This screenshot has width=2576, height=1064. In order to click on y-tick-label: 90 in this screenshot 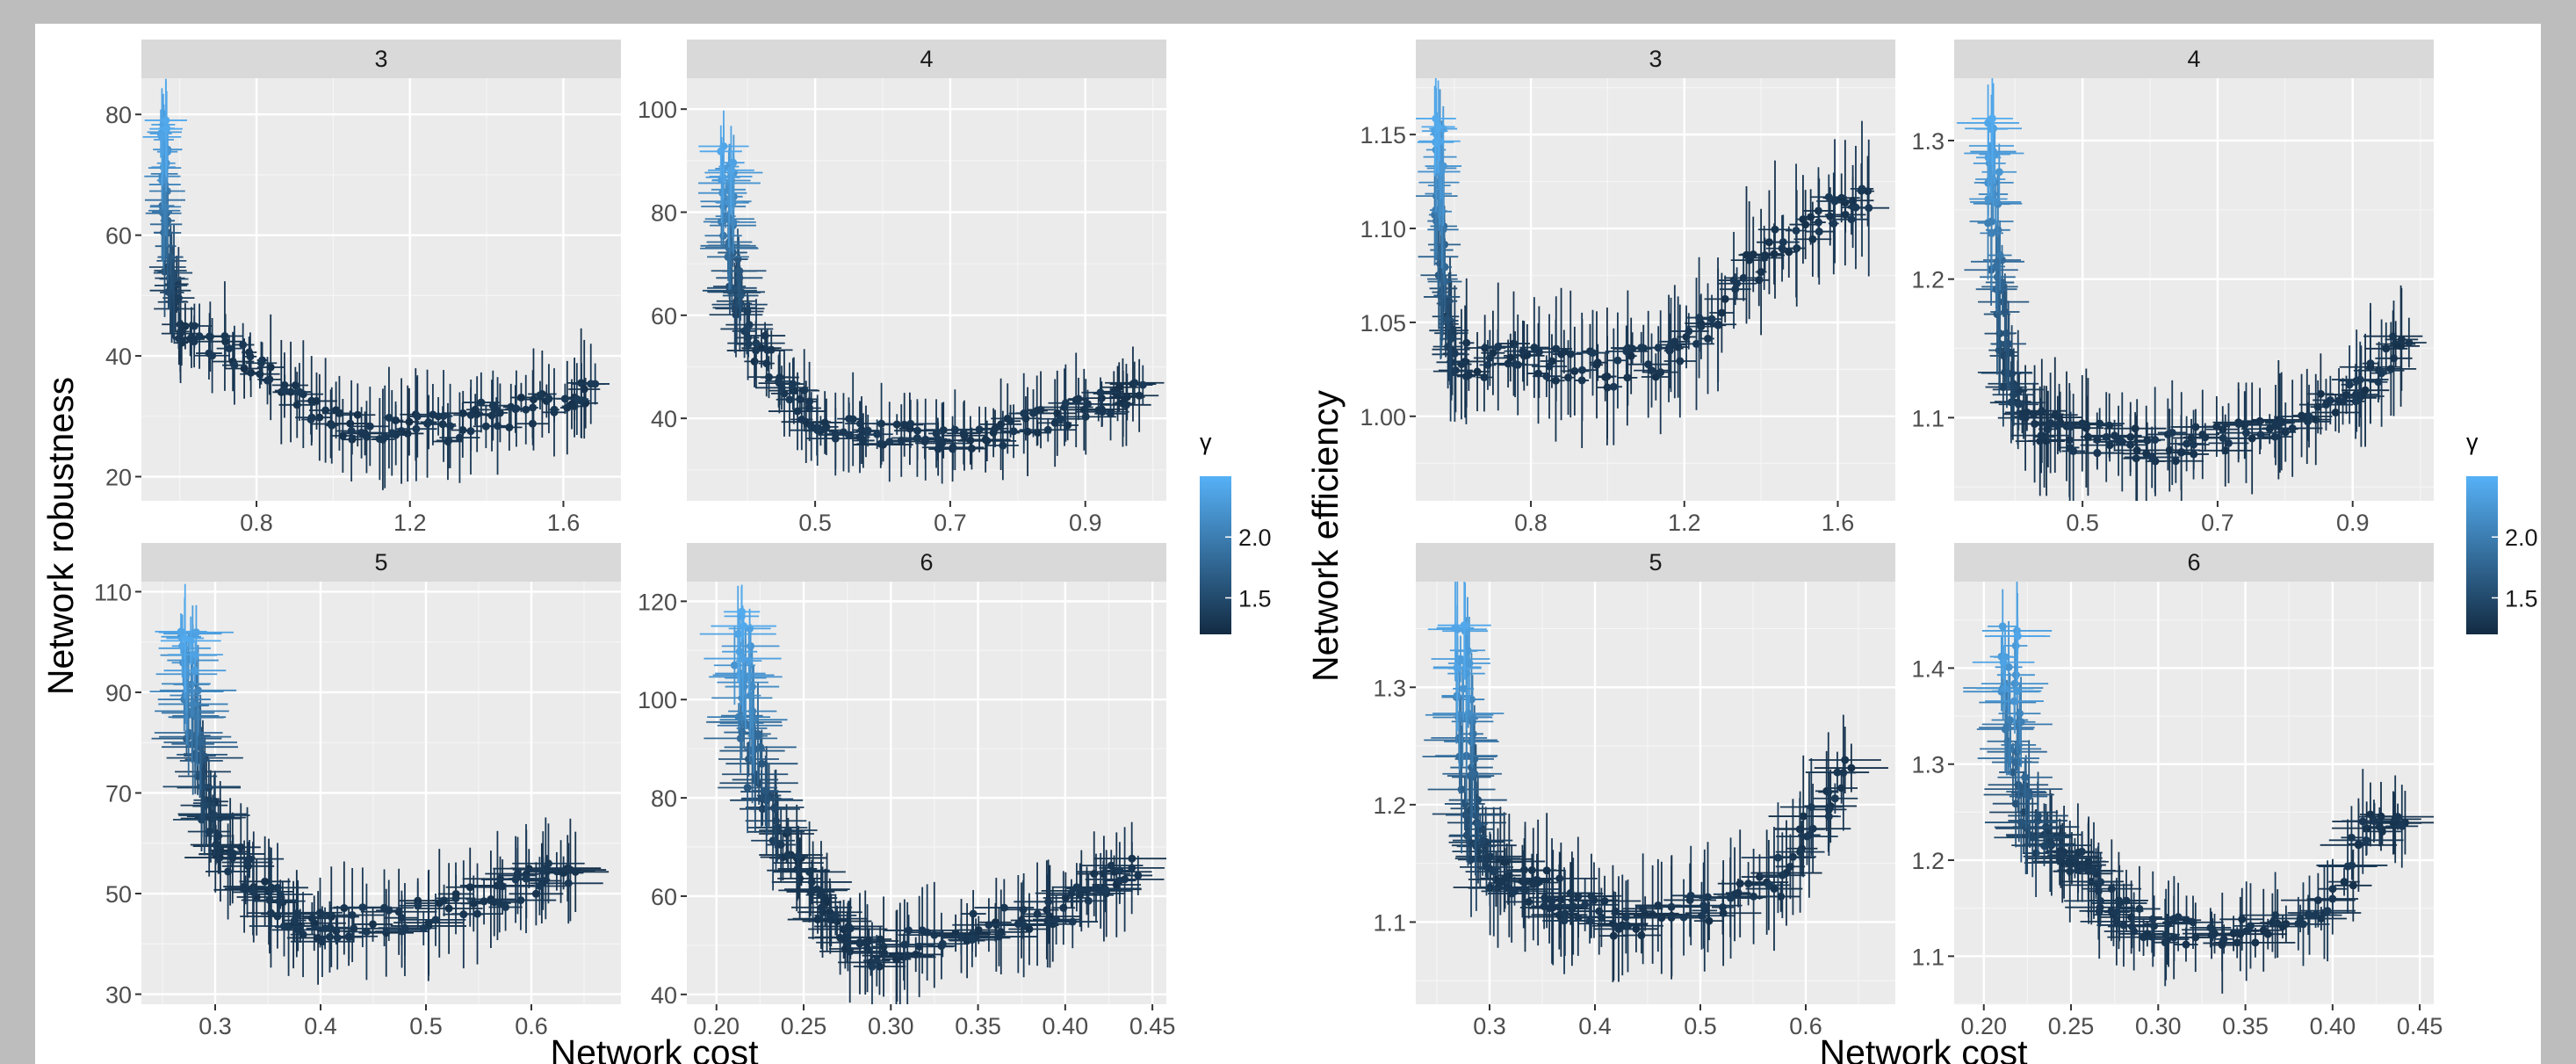, I will do `click(118, 693)`.